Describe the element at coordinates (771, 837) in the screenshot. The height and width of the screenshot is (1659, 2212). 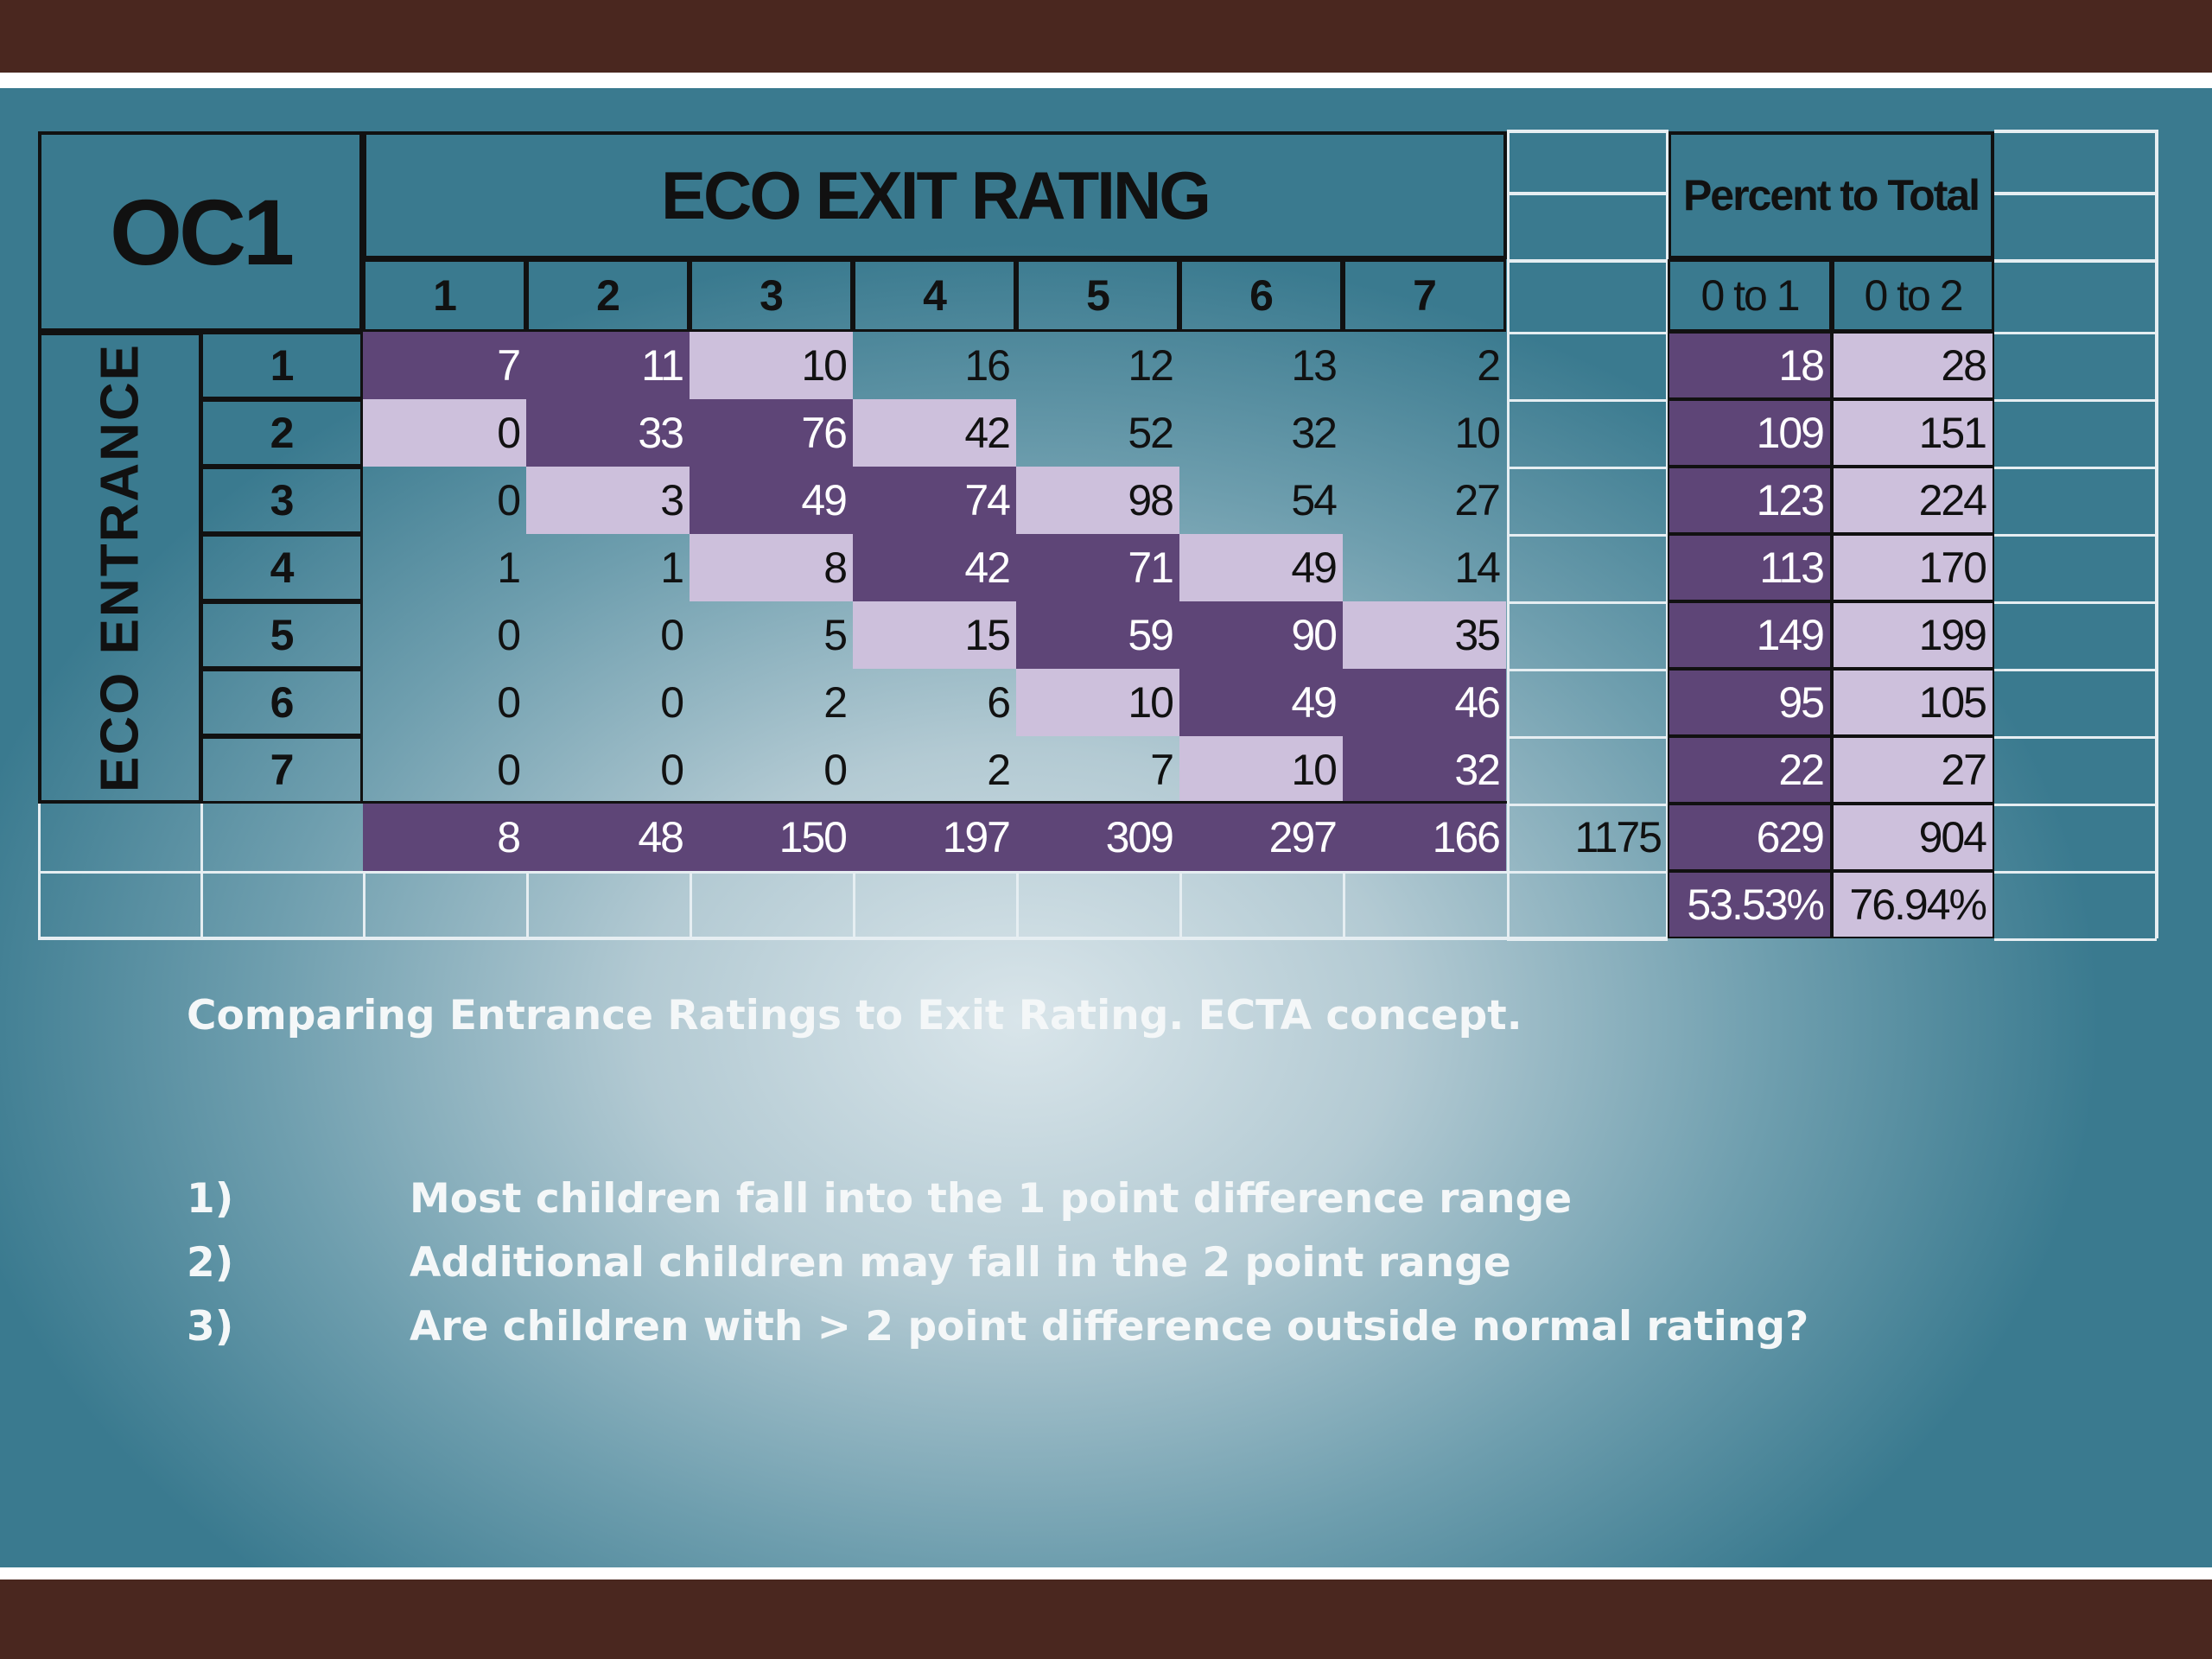
I see `column-total-cell: 150` at that location.